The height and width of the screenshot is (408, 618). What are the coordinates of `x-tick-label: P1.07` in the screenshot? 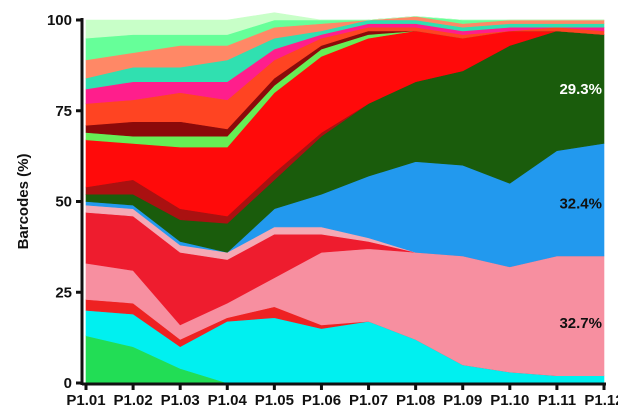 It's located at (368, 400).